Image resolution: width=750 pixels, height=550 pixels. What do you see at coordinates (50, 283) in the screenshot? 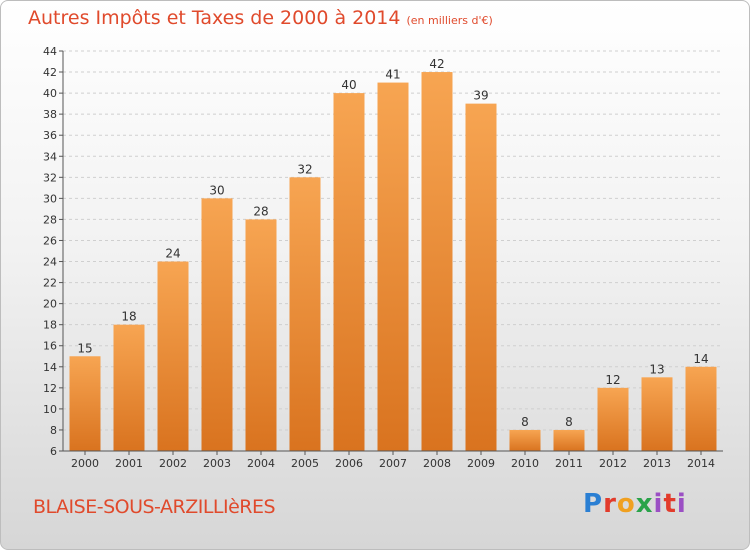
I see `y-tick-label: 22` at bounding box center [50, 283].